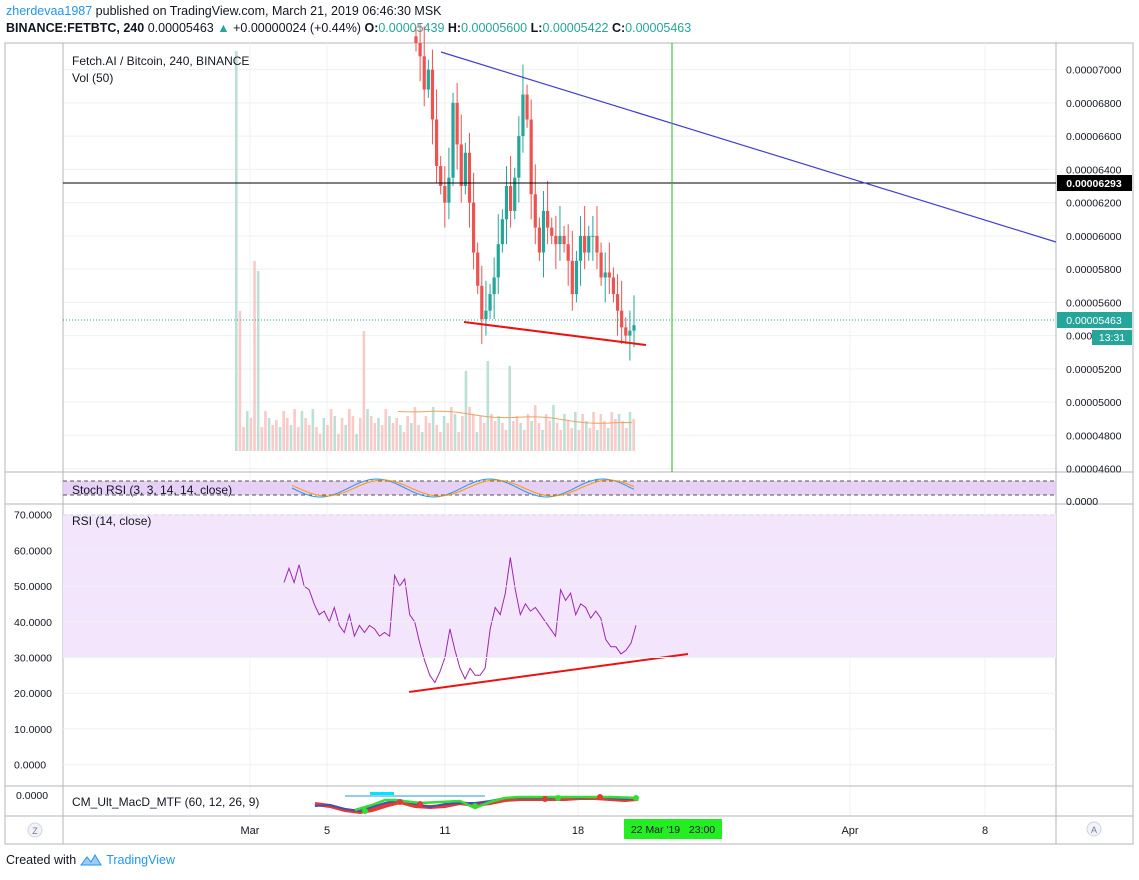  I want to click on zoom-z-icon: Z, so click(35, 831).